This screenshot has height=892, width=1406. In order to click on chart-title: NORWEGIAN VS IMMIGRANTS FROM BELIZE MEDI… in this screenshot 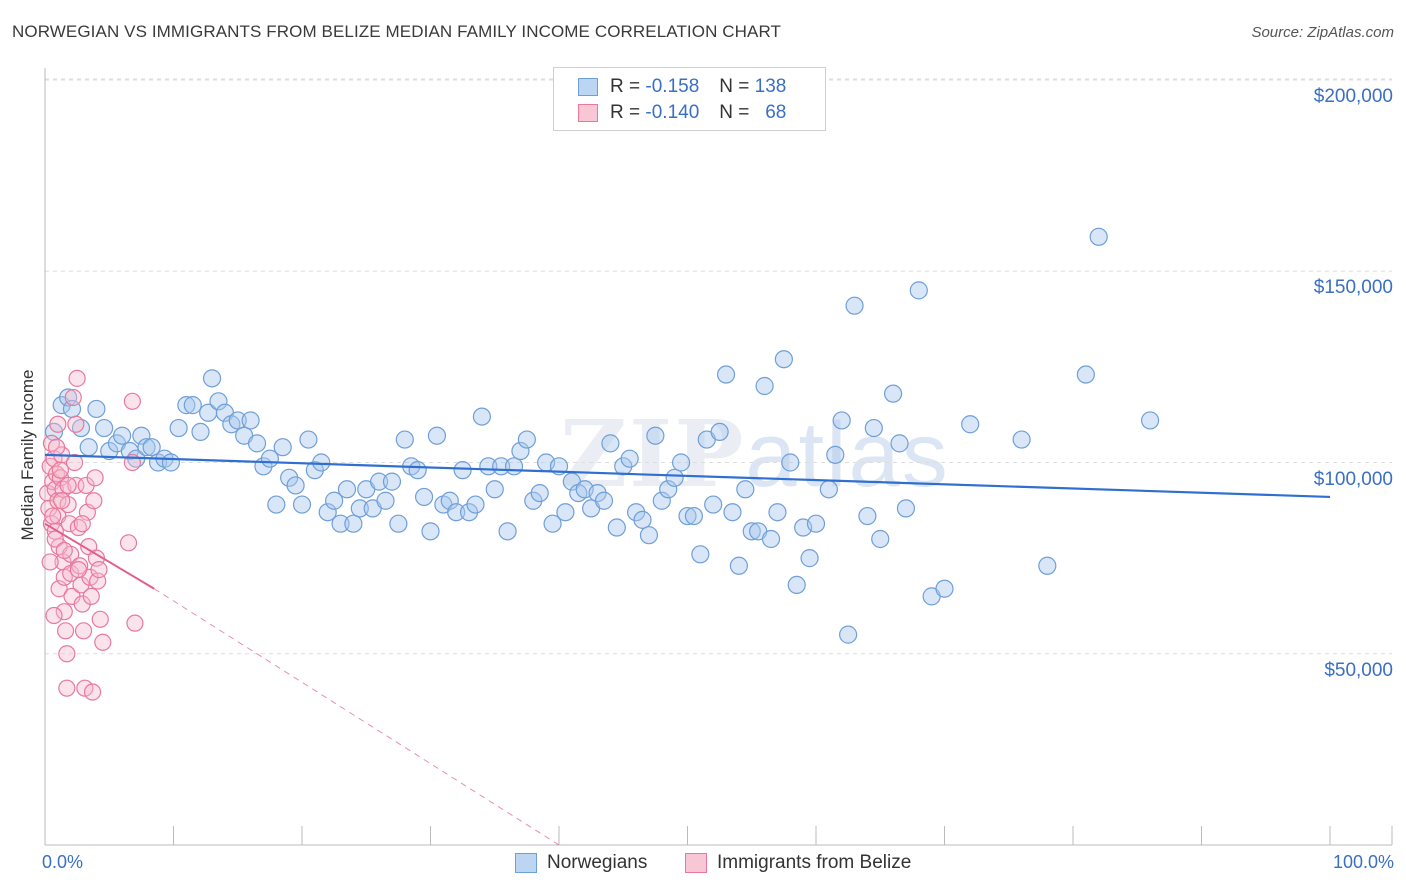, I will do `click(397, 31)`.